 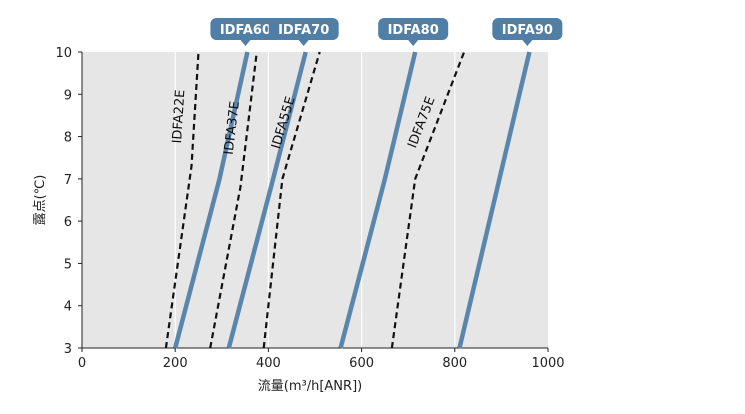 What do you see at coordinates (494, 200) in the screenshot?
I see `series-line-idfa90` at bounding box center [494, 200].